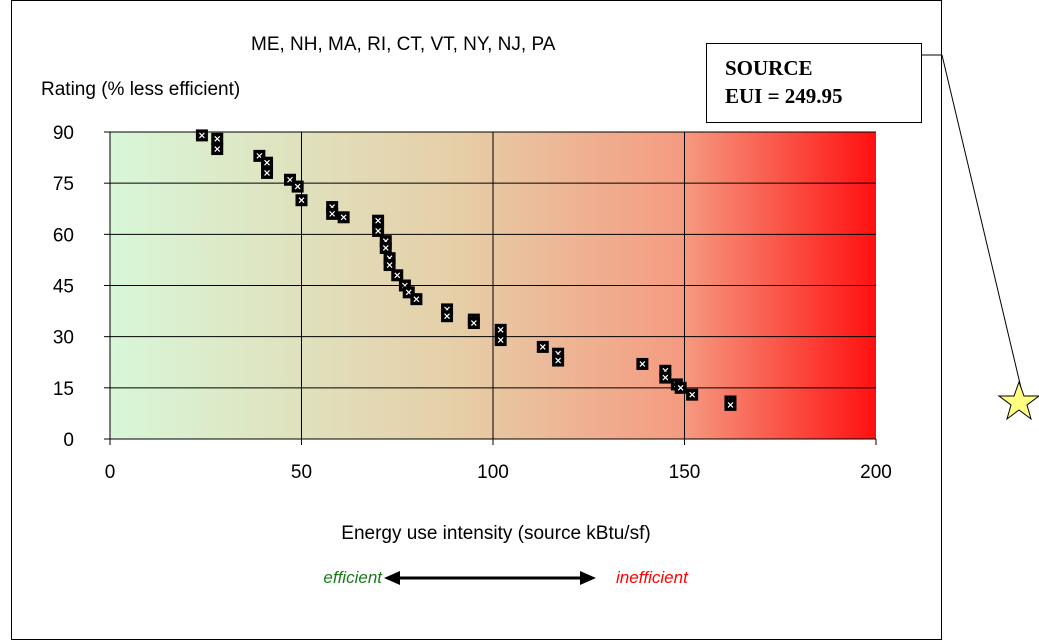 This screenshot has height=640, width=1039. I want to click on y-tick-label: 30, so click(63, 338).